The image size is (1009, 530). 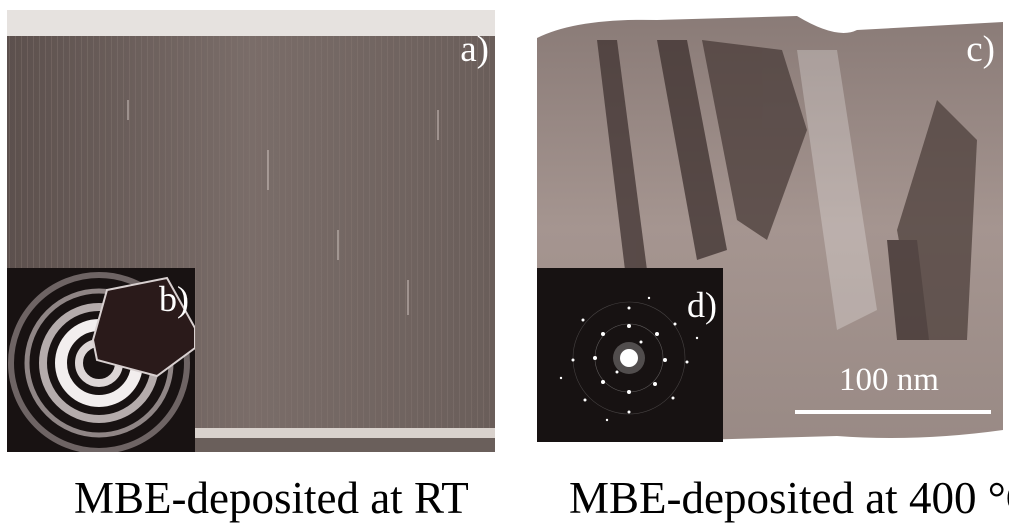 I want to click on caption-400c: MBE-deposited at 400 °C, so click(x=789, y=498).